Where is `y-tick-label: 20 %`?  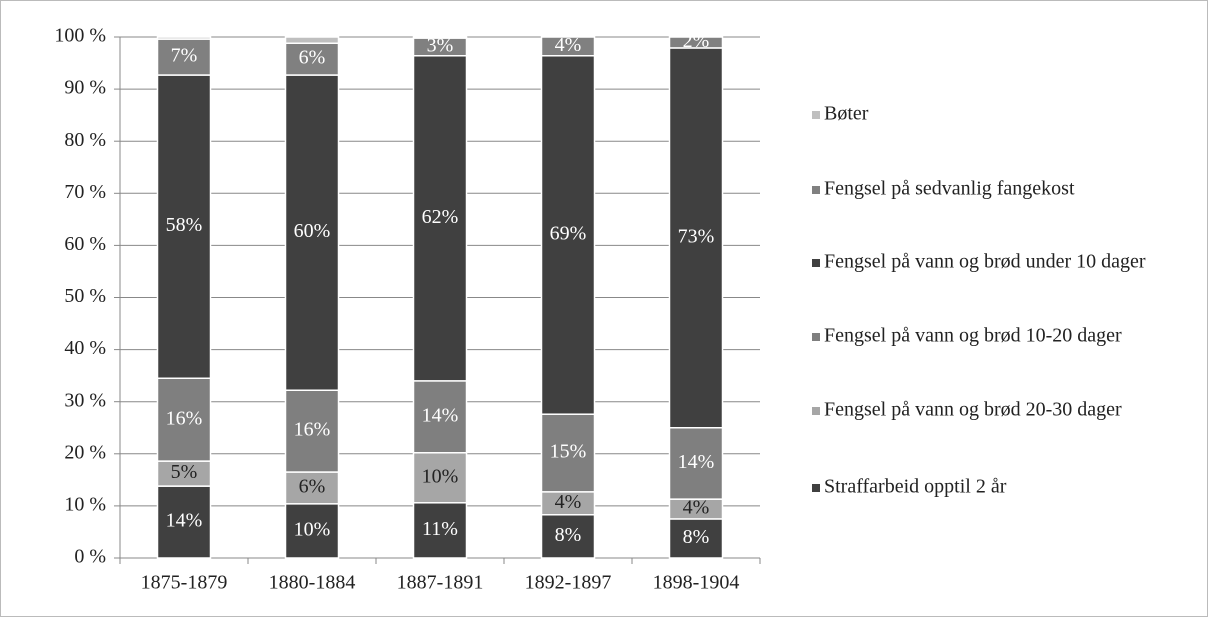
y-tick-label: 20 % is located at coordinates (85, 452).